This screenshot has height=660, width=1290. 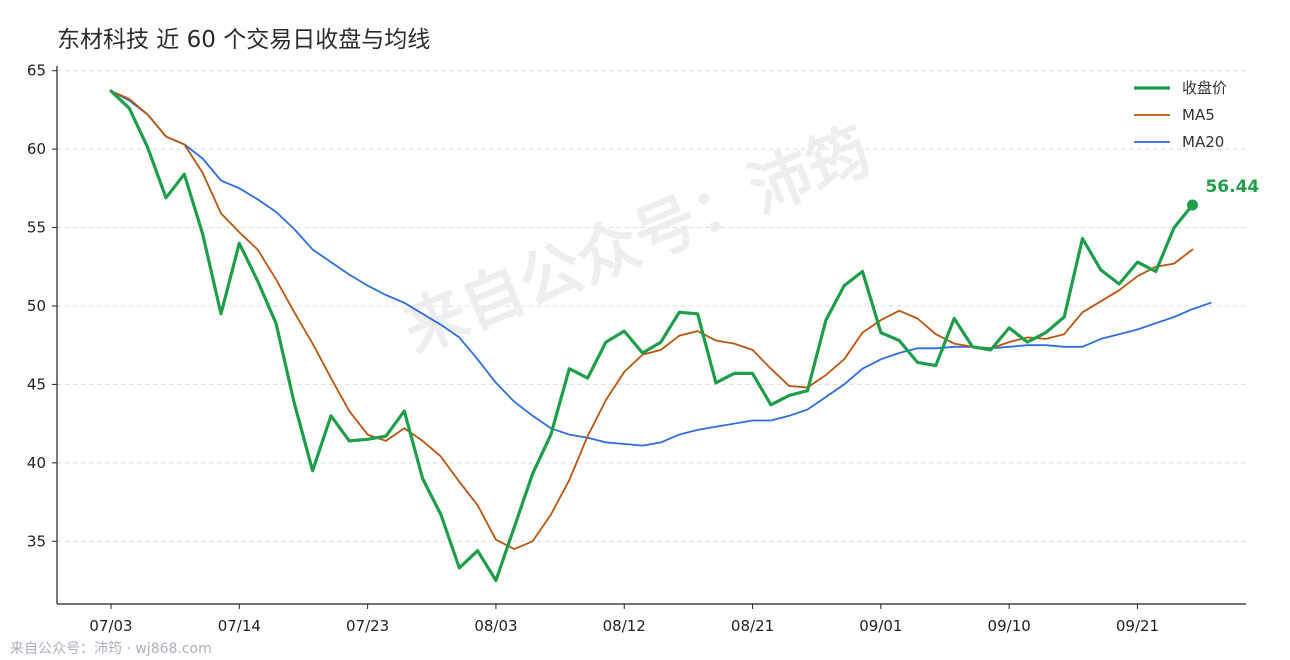 I want to click on x-tick-label: 08/03, so click(x=495, y=626).